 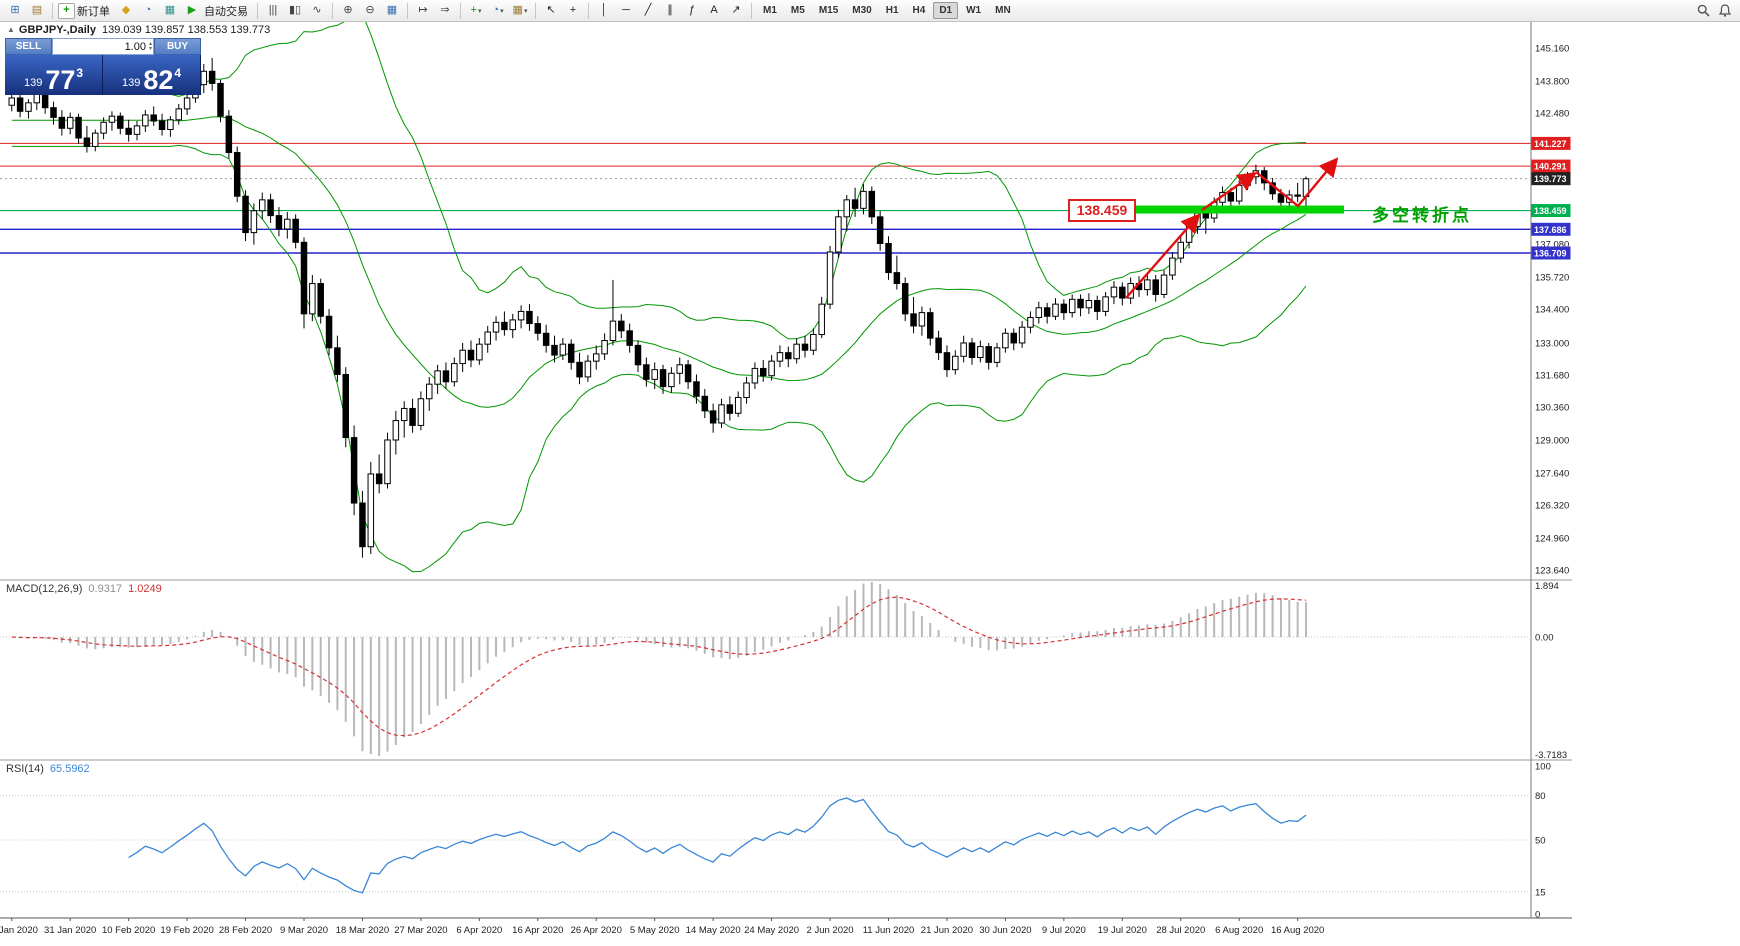 I want to click on svg-text: 11 Jun 2020, so click(x=889, y=930).